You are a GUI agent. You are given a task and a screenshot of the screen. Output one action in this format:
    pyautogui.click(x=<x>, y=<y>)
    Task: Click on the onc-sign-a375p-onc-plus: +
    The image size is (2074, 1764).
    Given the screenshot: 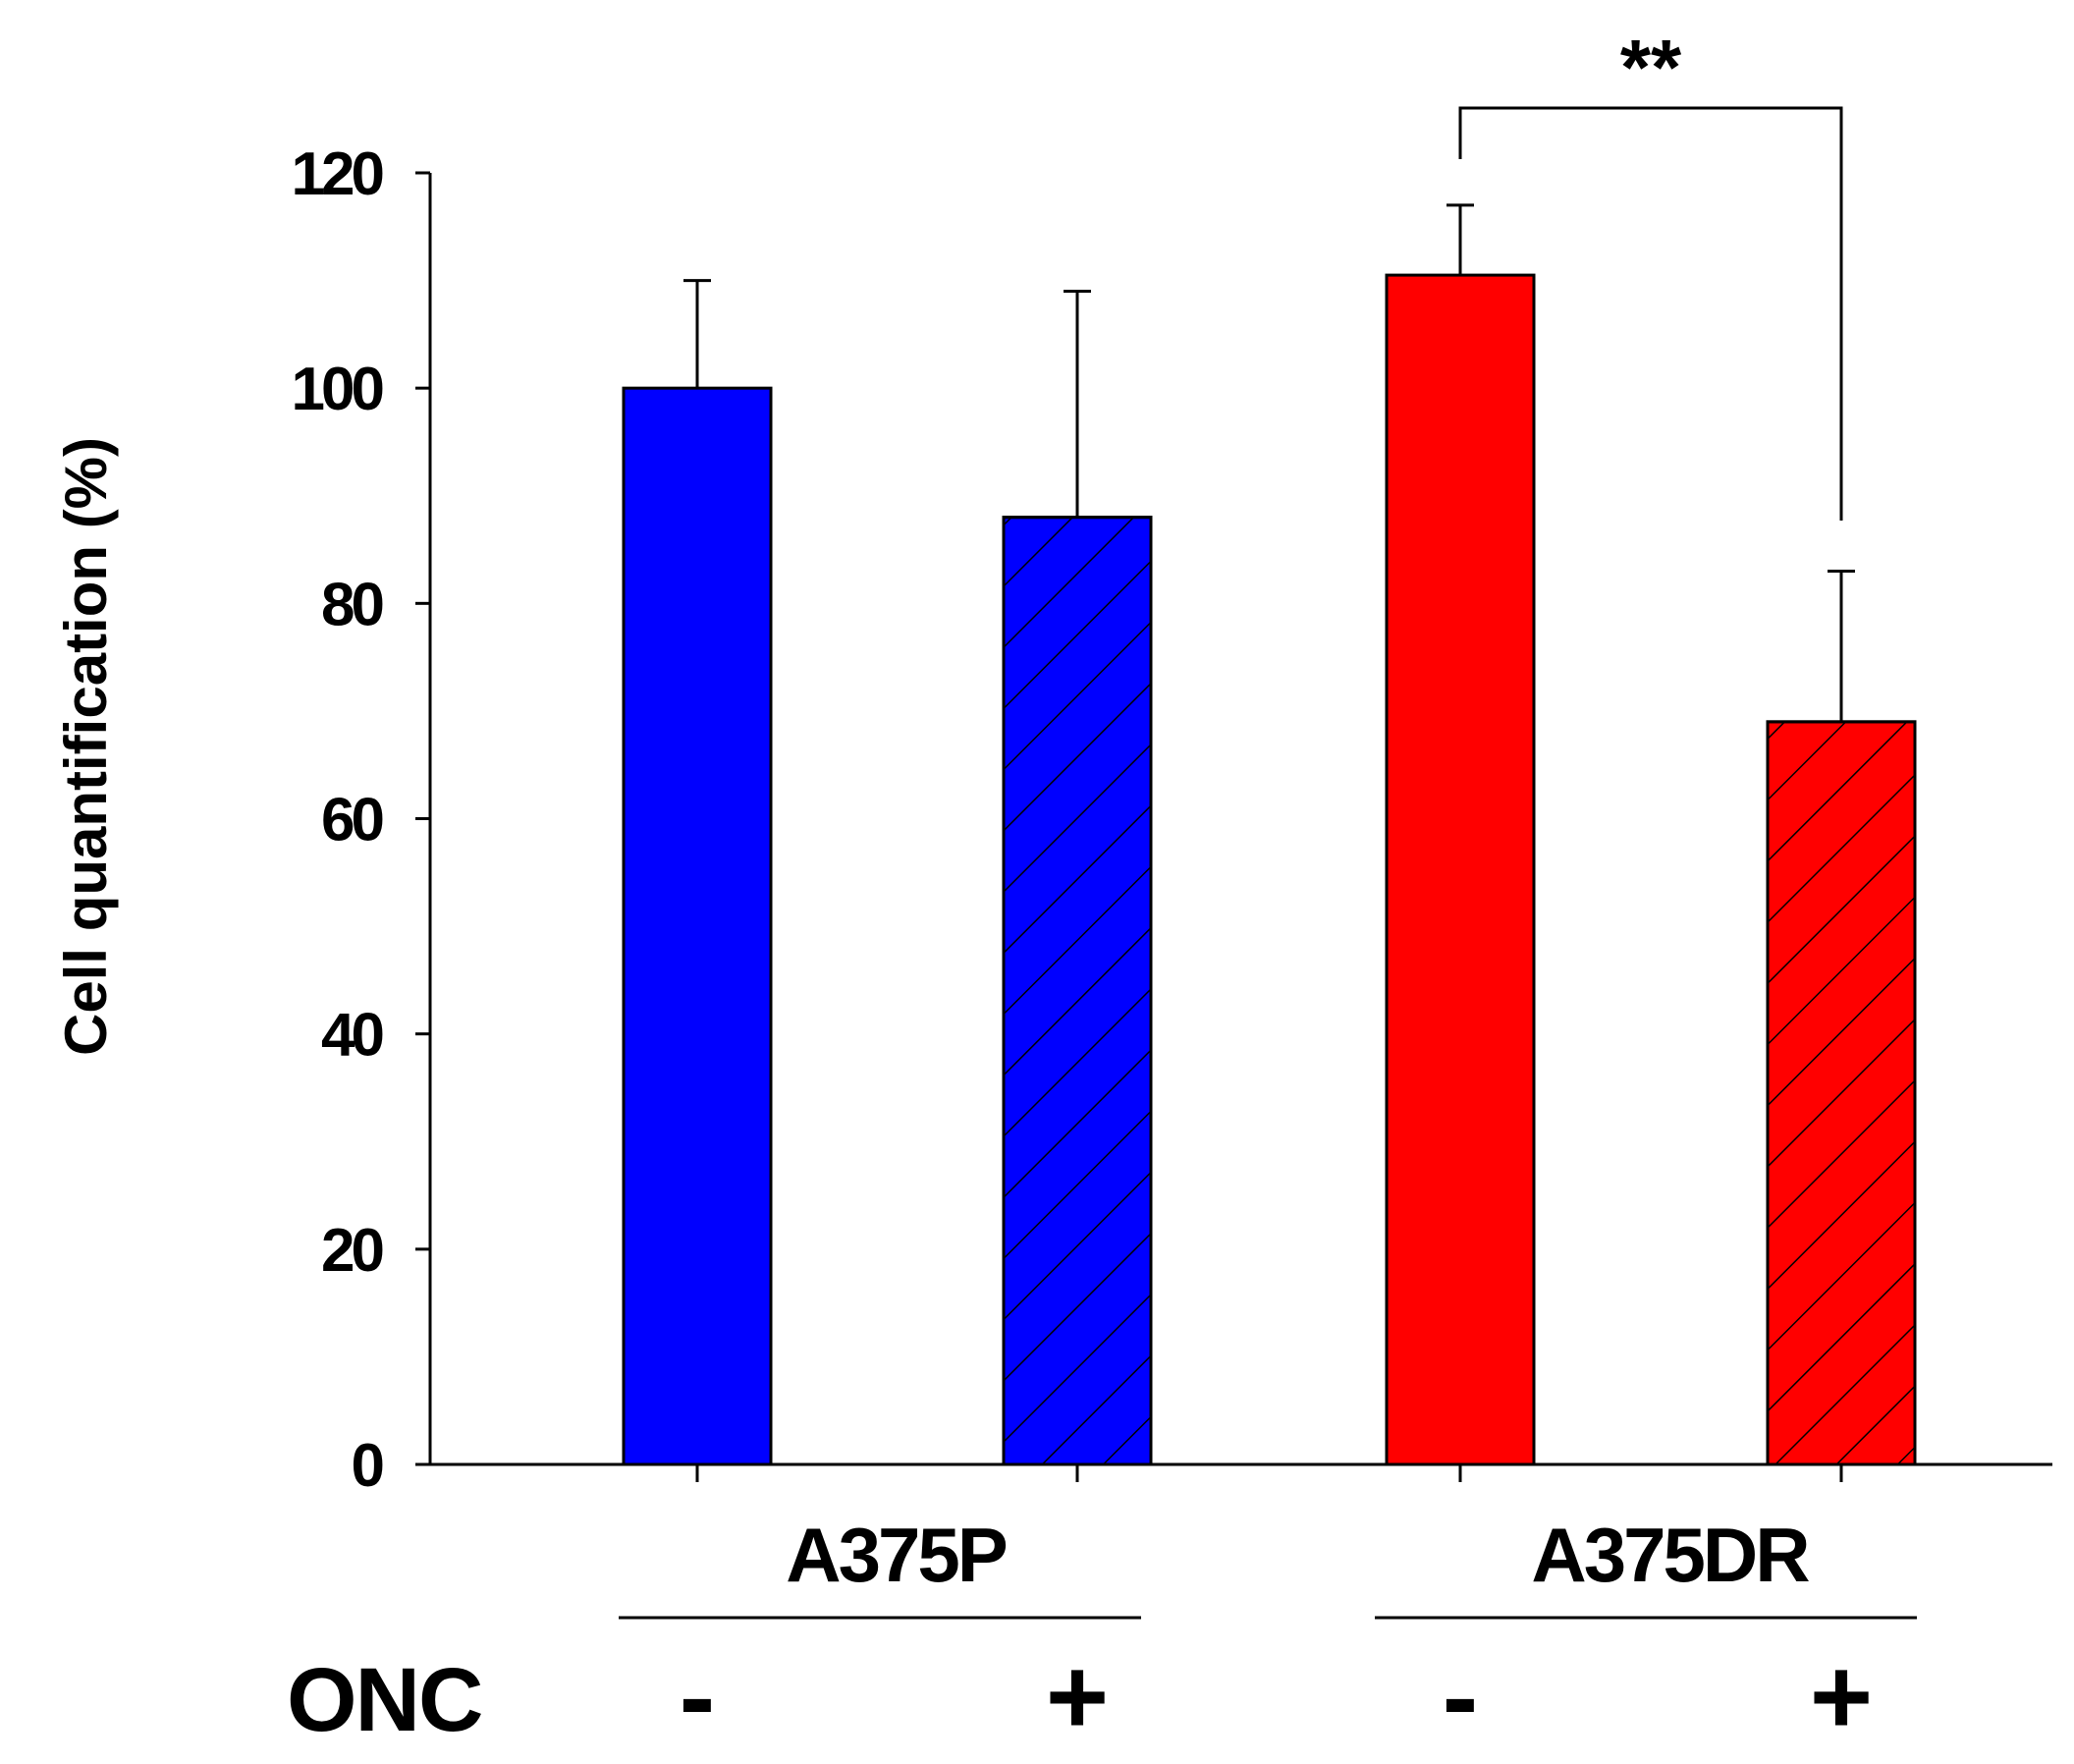 What is the action you would take?
    pyautogui.click(x=1078, y=1696)
    